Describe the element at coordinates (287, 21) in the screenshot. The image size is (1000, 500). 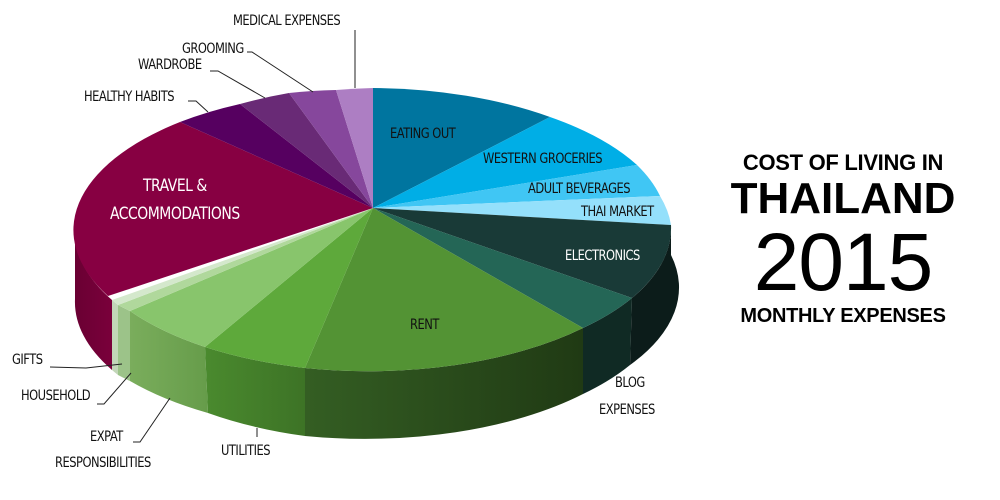
I see `label-medical-expenses: MEDICAL EXPENSES` at that location.